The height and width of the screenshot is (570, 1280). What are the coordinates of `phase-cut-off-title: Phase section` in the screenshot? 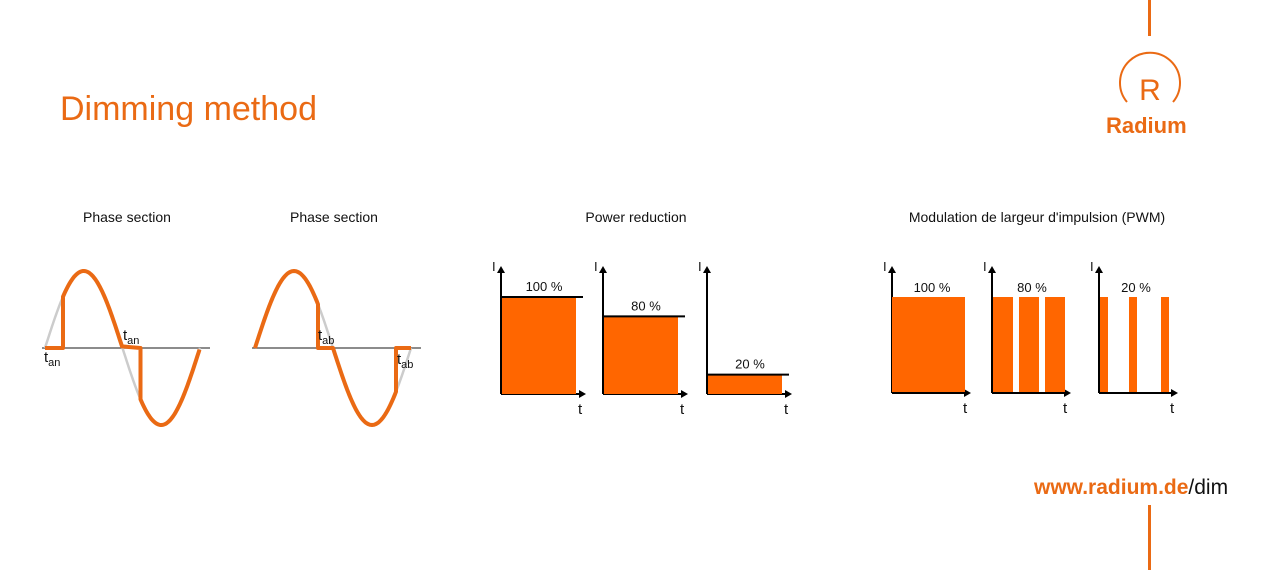 It's located at (334, 217).